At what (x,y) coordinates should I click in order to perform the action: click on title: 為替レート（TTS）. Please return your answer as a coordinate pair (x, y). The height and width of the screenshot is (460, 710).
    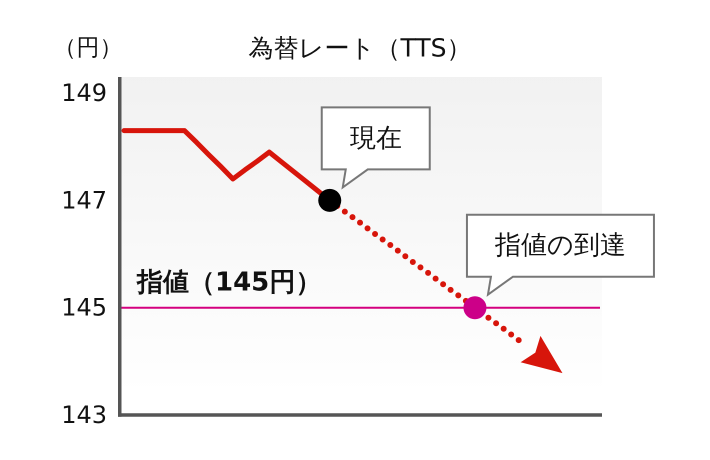
    Looking at the image, I should click on (360, 48).